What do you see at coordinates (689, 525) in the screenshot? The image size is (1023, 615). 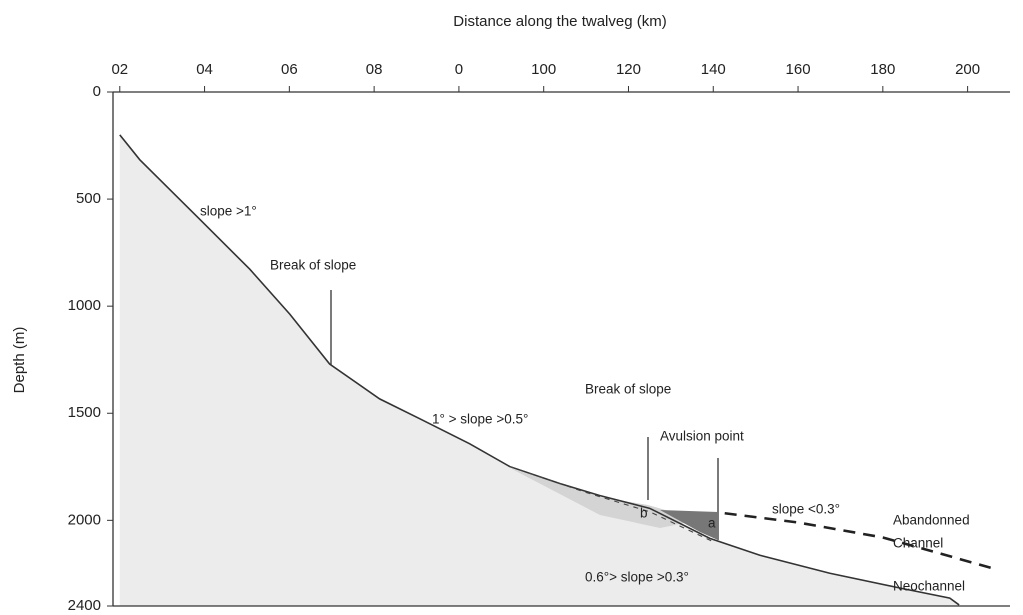 I see `wedge-a` at bounding box center [689, 525].